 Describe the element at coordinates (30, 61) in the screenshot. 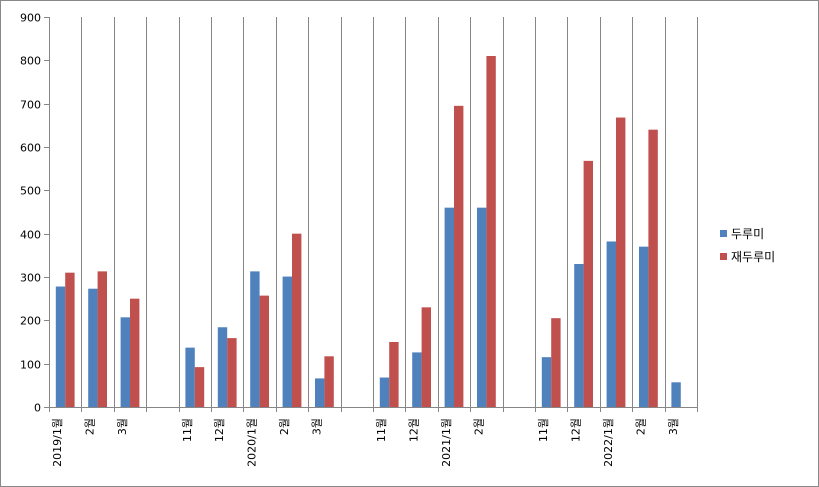

I see `y-tick-label: 800` at that location.